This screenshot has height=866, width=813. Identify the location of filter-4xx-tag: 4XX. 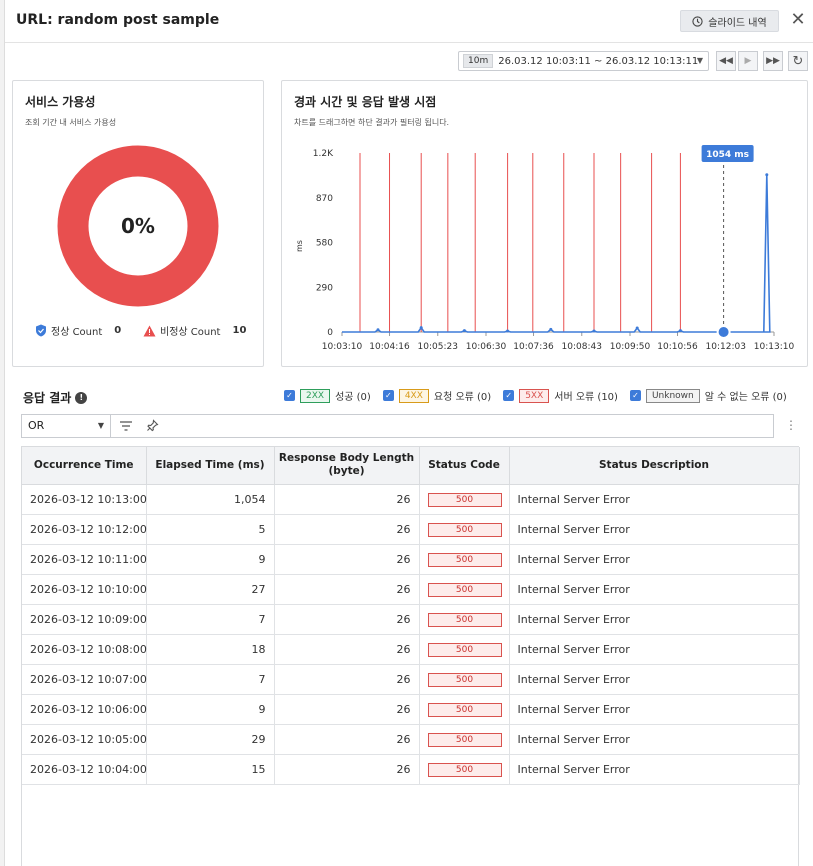
(413, 395).